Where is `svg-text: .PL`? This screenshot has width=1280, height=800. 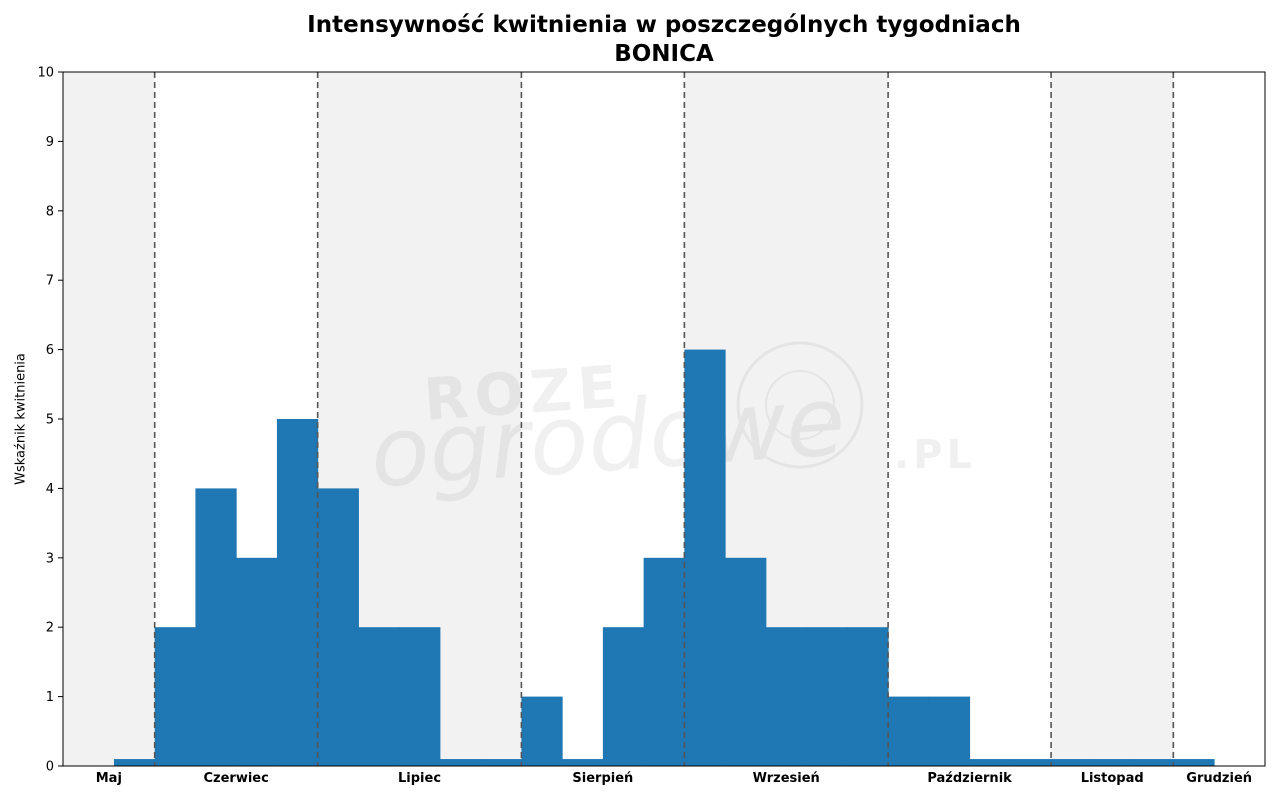
svg-text: .PL is located at coordinates (935, 455).